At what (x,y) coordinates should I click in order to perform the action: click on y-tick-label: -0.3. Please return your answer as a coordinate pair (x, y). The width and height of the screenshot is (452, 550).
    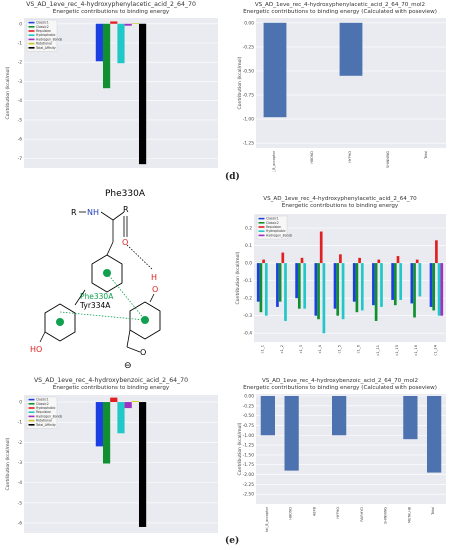
    Looking at the image, I should click on (247, 316).